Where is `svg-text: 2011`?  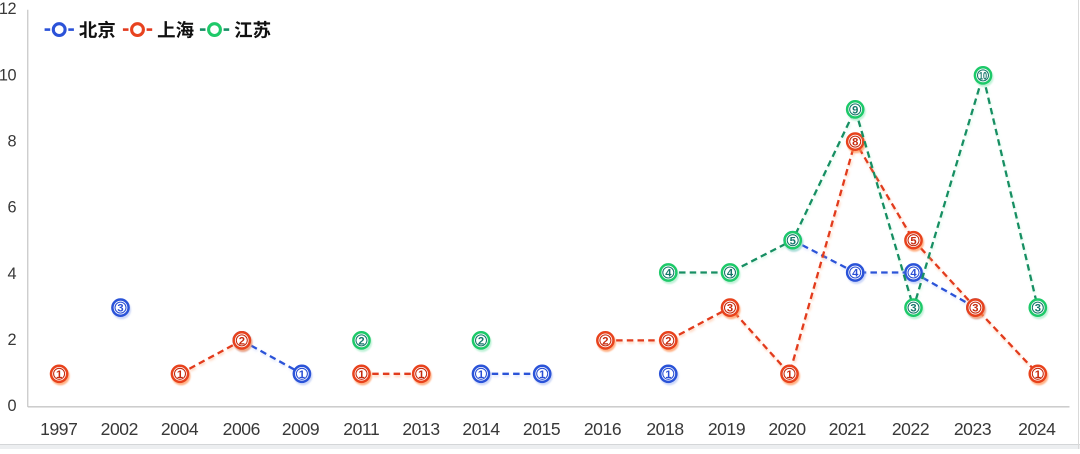 svg-text: 2011 is located at coordinates (361, 429).